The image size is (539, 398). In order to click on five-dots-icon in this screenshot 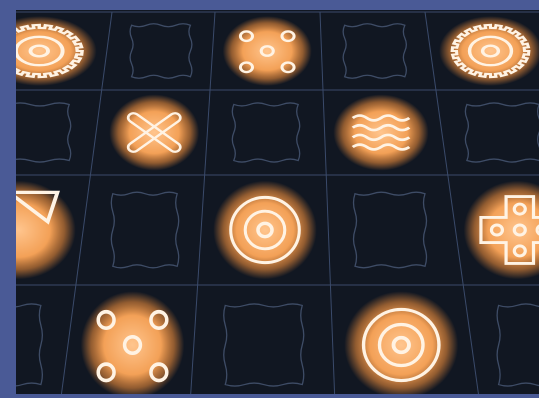, I will do `click(132, 346)`.